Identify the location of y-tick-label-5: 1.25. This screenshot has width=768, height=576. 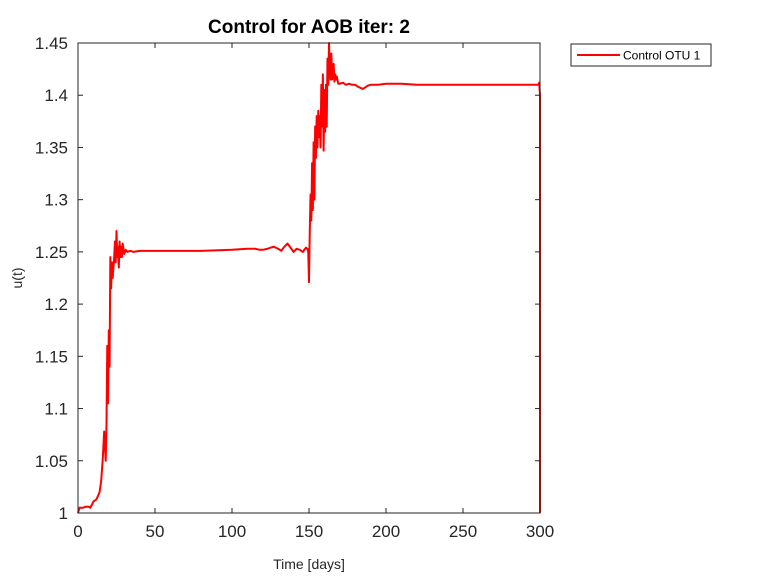
(51, 252).